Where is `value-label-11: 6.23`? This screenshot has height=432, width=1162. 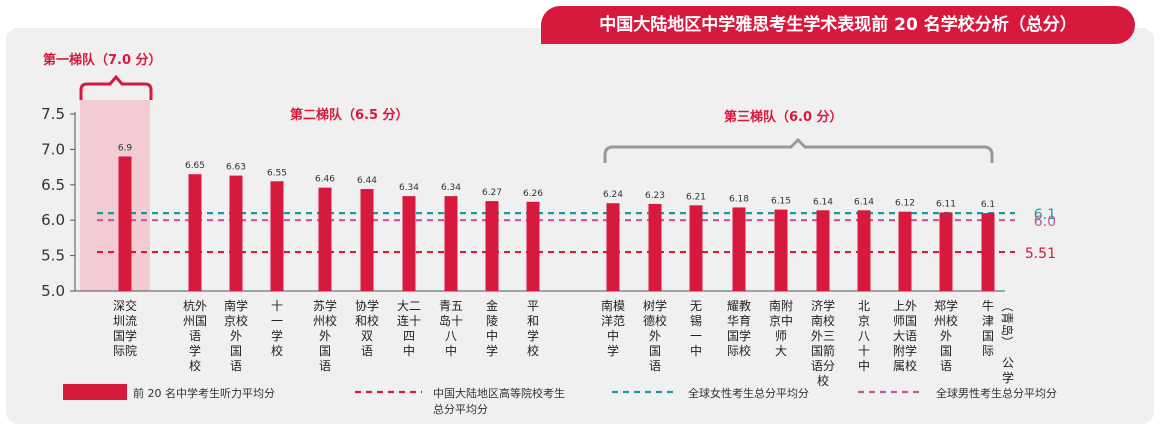
value-label-11: 6.23 is located at coordinates (655, 196).